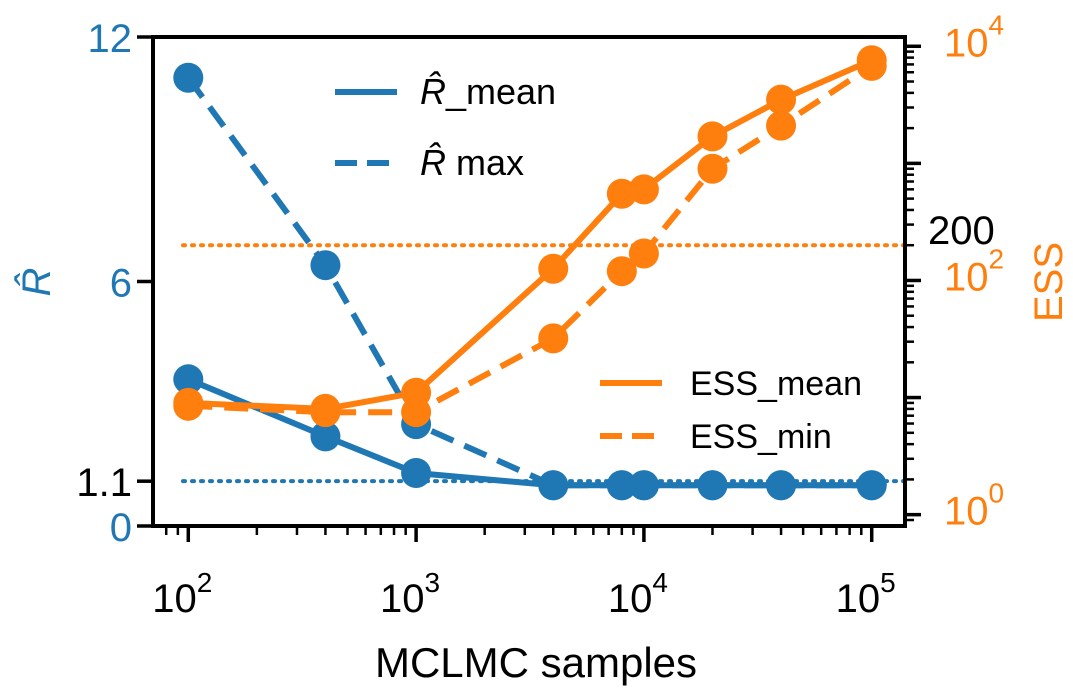 The width and height of the screenshot is (1073, 688). Describe the element at coordinates (110, 39) in the screenshot. I see `left-y-tick-label: 12` at that location.